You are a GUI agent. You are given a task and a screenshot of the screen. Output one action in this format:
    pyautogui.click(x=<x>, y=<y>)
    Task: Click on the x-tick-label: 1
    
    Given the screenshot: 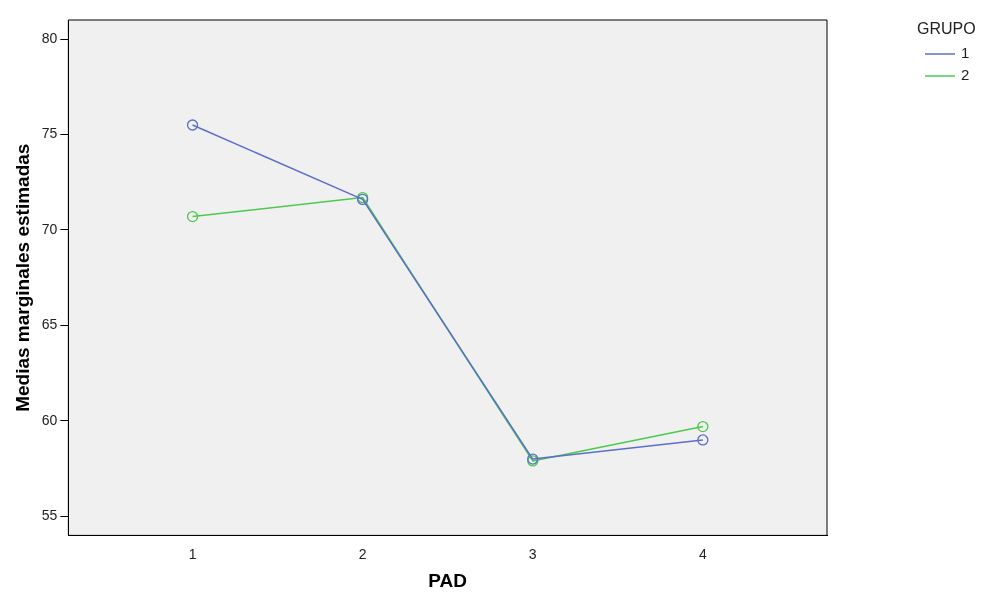 What is the action you would take?
    pyautogui.click(x=192, y=553)
    